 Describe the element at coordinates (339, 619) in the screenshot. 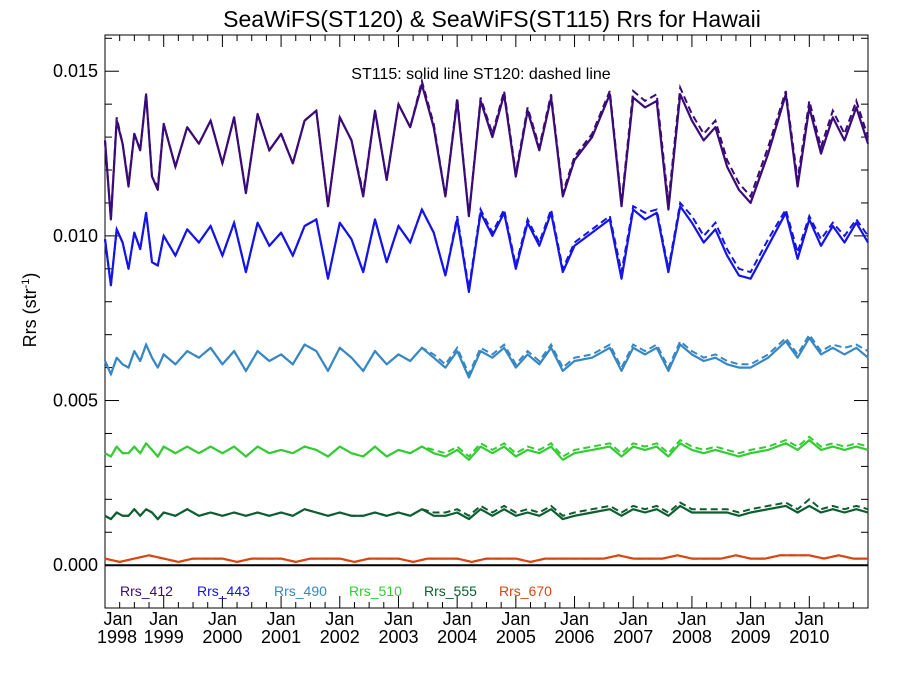

I see `x-tick-month-4: Jan` at that location.